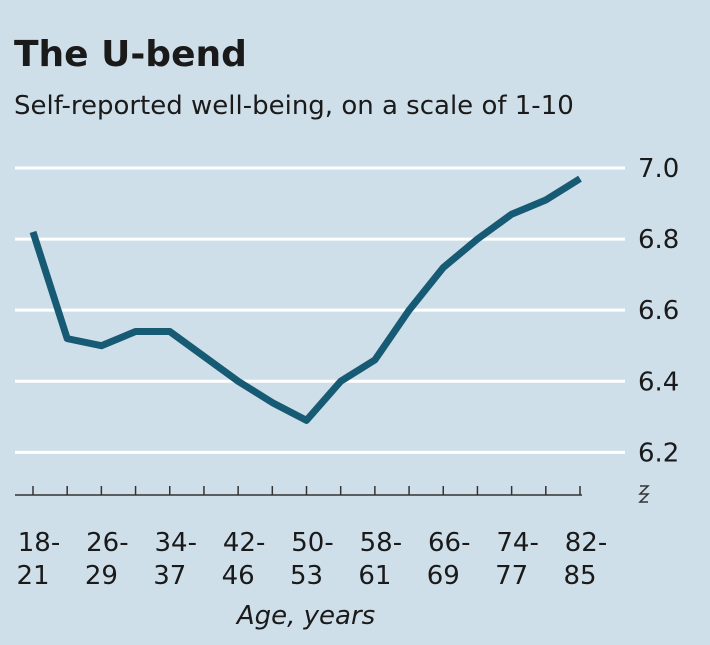 This screenshot has width=710, height=645. I want to click on y-tick-label: 7.0, so click(658, 169).